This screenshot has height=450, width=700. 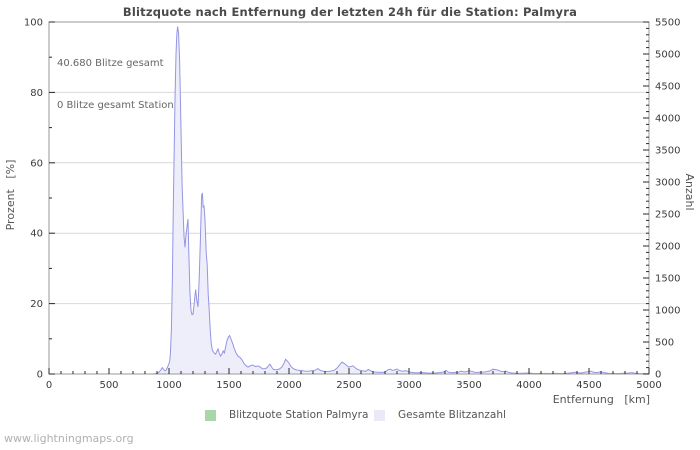 I want to click on x-axis-label: Entfernung [km], so click(x=601, y=399).